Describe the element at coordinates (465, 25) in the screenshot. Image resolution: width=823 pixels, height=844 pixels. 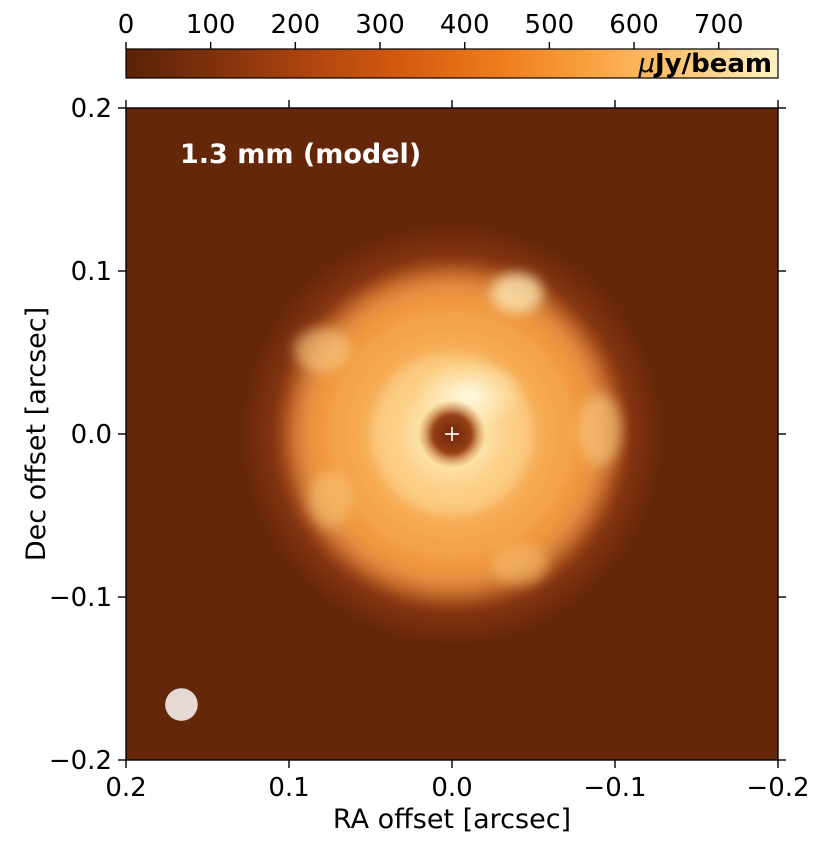
I see `colorbar-tick-label: 400` at that location.